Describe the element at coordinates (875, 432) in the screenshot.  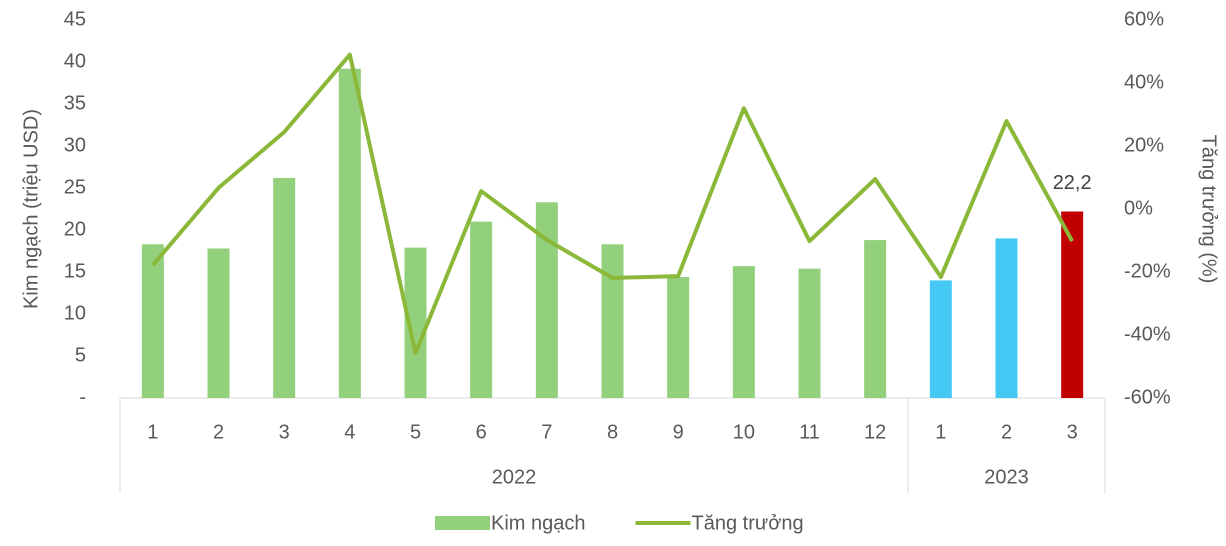
I see `x-tick-label: 12` at that location.